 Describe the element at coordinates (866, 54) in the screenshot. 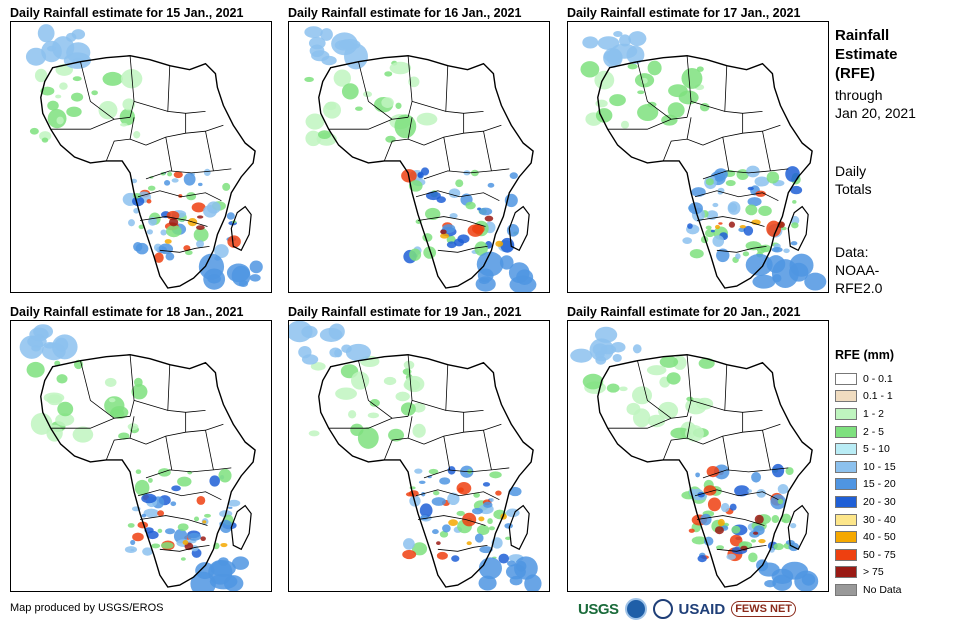

I see `rfe-title: Rainfall Estimate (RFE)` at that location.